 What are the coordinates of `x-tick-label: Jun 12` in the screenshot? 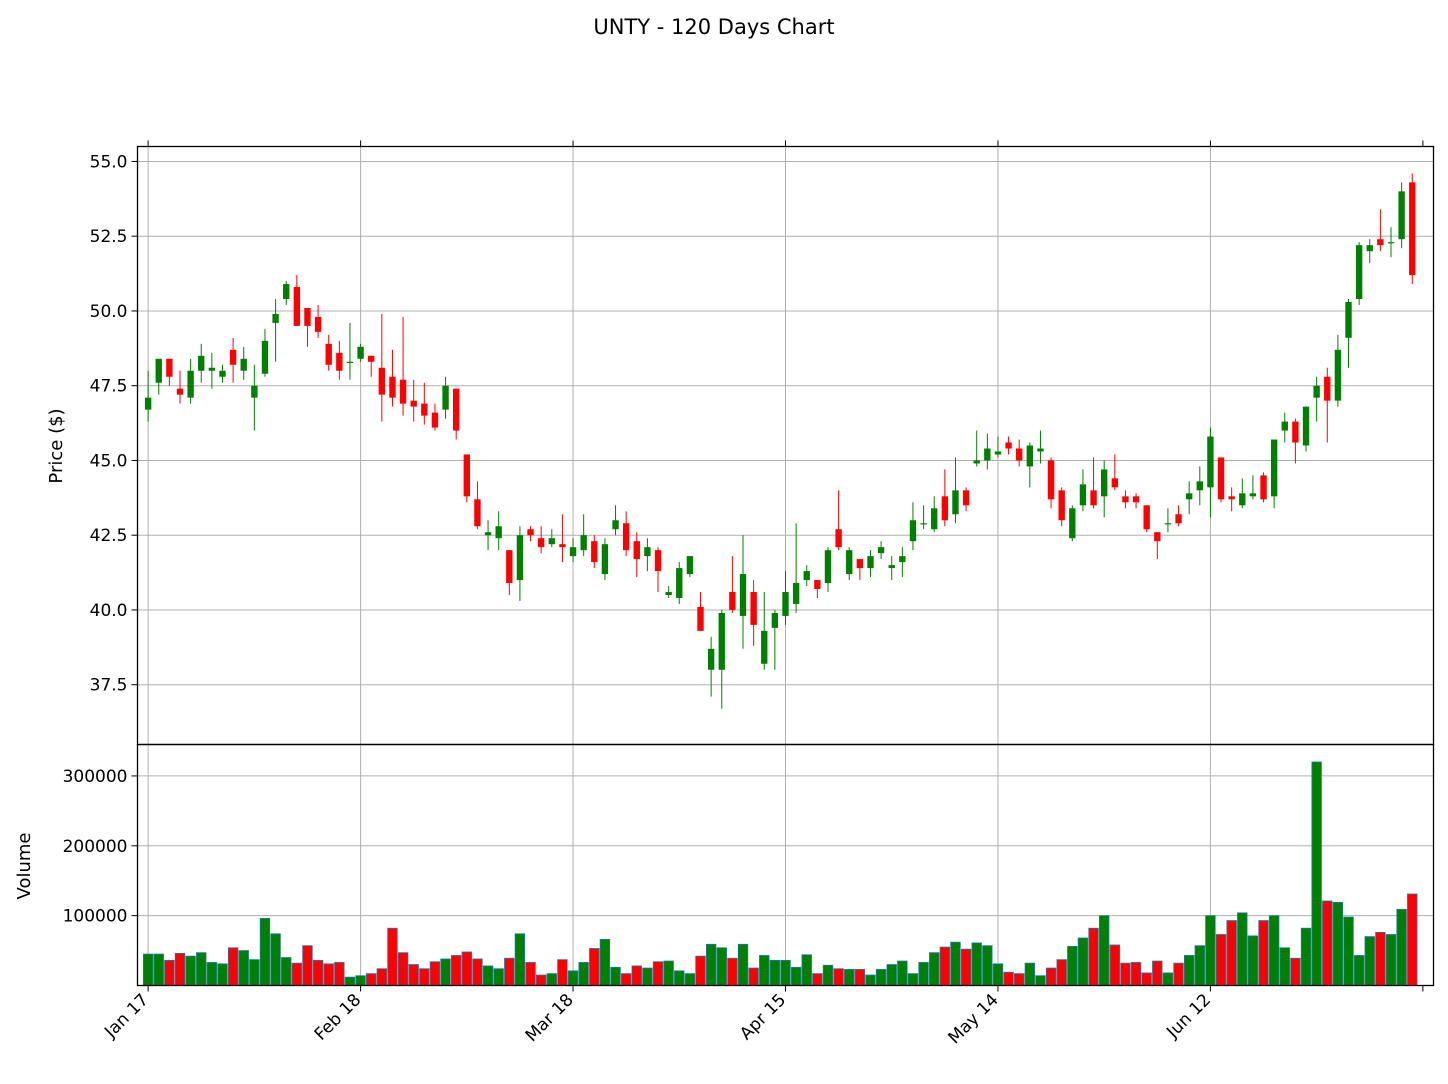 It's located at (1188, 1016).